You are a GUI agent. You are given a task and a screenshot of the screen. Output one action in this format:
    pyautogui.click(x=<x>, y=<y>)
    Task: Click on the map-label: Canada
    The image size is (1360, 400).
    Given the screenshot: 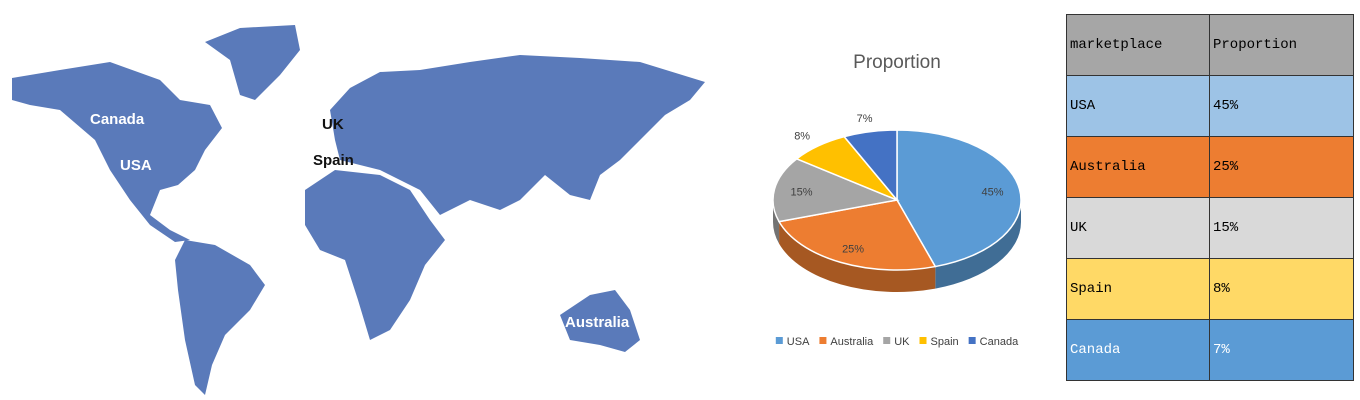 What is the action you would take?
    pyautogui.click(x=117, y=119)
    